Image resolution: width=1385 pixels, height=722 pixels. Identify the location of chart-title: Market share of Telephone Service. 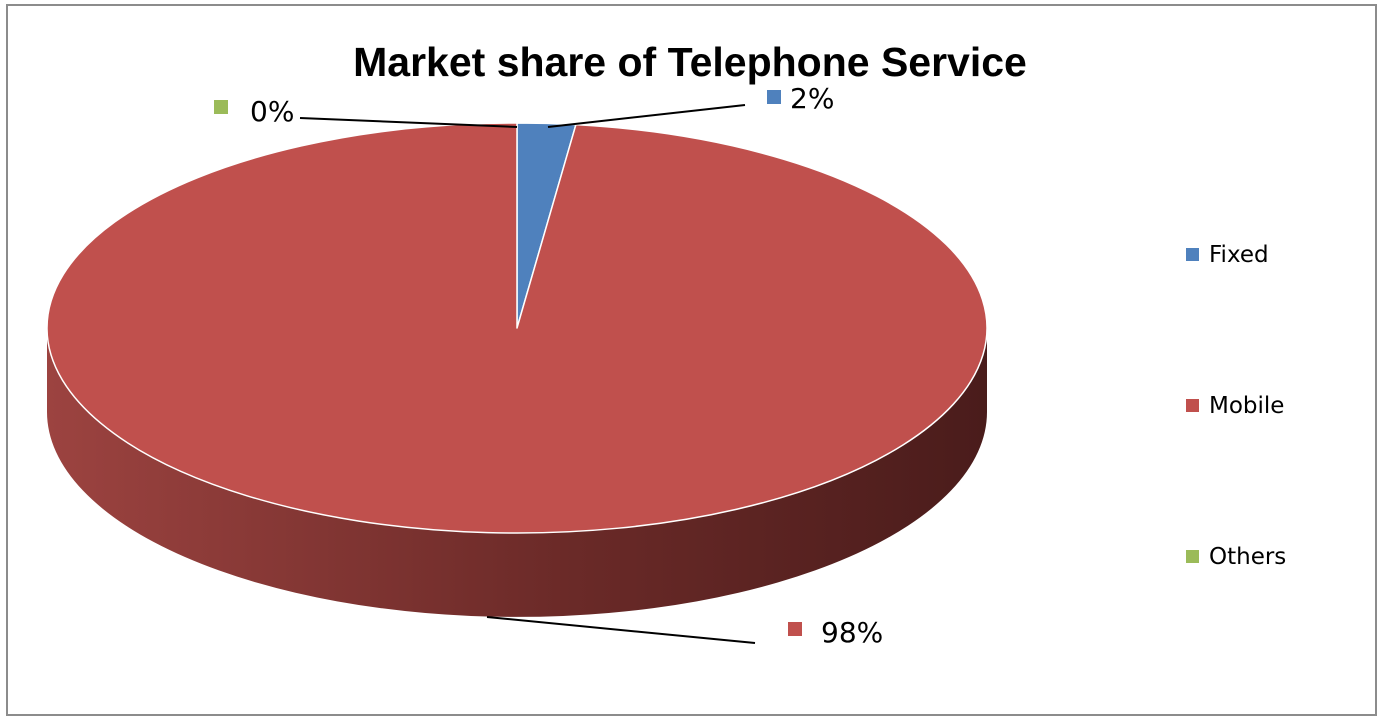
(690, 62).